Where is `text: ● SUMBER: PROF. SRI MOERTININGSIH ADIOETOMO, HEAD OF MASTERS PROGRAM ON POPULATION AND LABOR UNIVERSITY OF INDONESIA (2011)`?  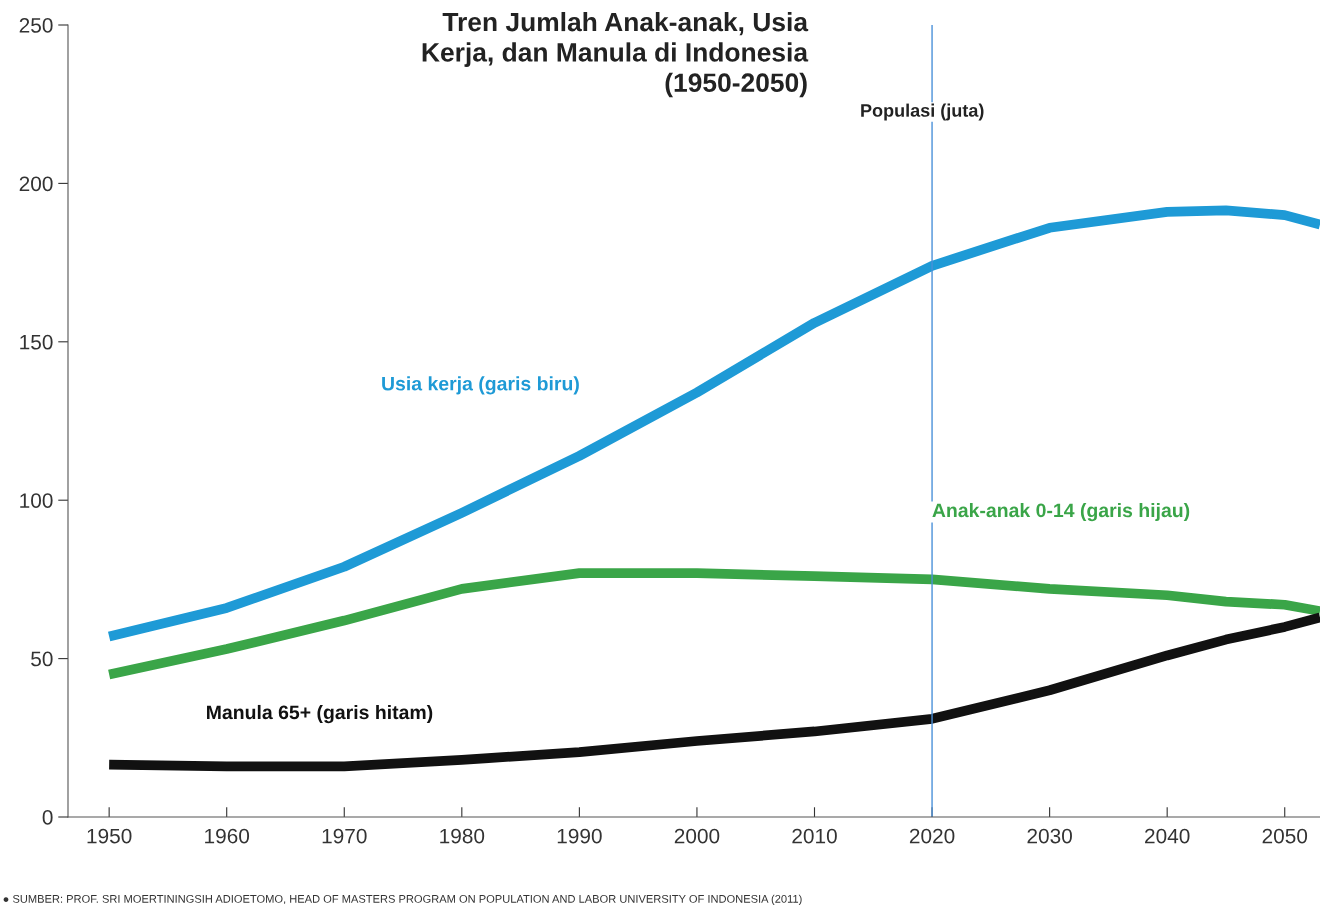
text: ● SUMBER: PROF. SRI MOERTININGSIH ADIOETOMO, HEAD OF MASTERS PROGRAM ON POPULATION AND LABOR UNIVERSITY OF INDONESIA (2011) is located at coordinates (402, 899).